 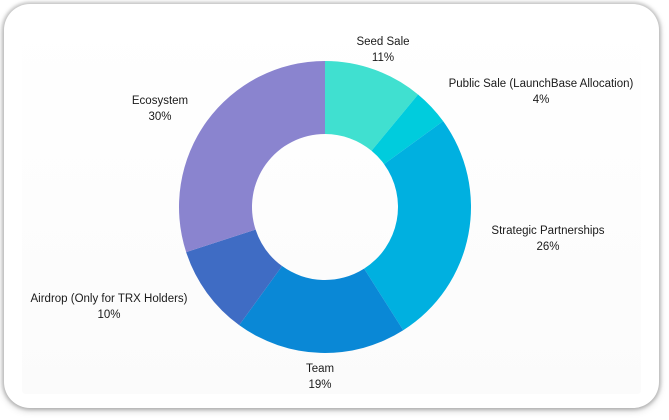 What do you see at coordinates (541, 100) in the screenshot?
I see `slice-value-label: 4%` at bounding box center [541, 100].